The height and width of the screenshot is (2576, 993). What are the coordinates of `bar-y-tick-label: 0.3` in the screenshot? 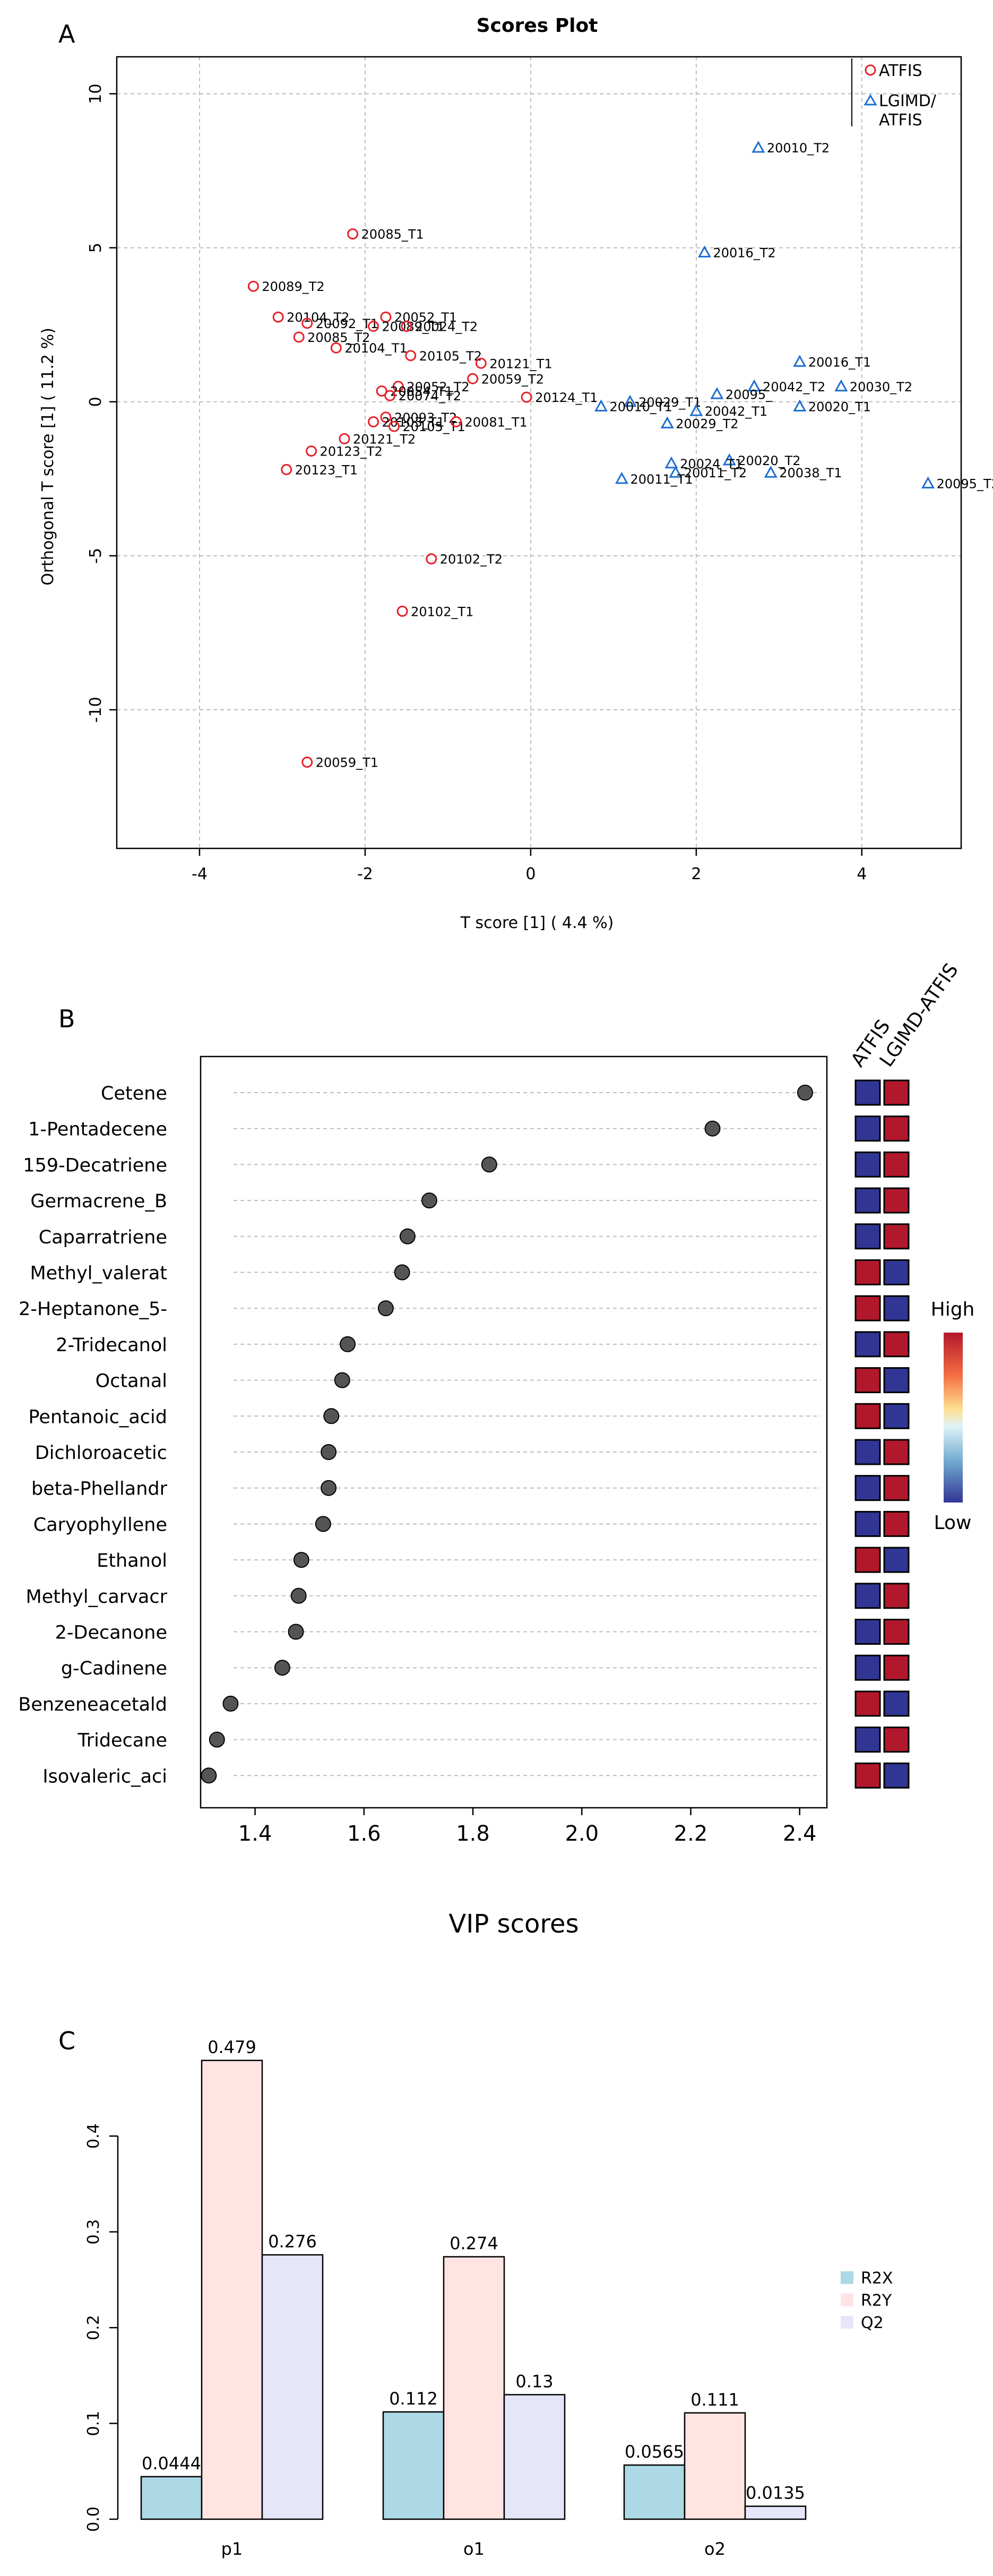 It's located at (93, 2232).